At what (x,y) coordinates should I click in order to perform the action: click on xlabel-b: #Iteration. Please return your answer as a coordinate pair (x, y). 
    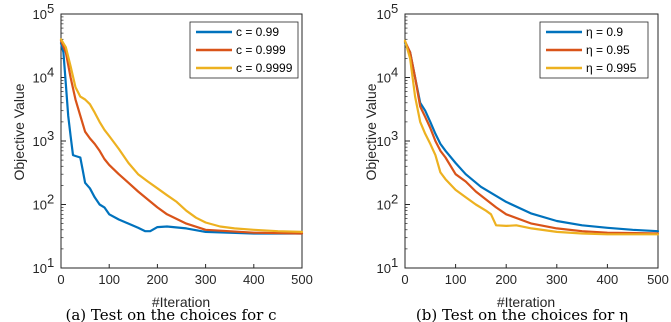
    Looking at the image, I should click on (526, 302).